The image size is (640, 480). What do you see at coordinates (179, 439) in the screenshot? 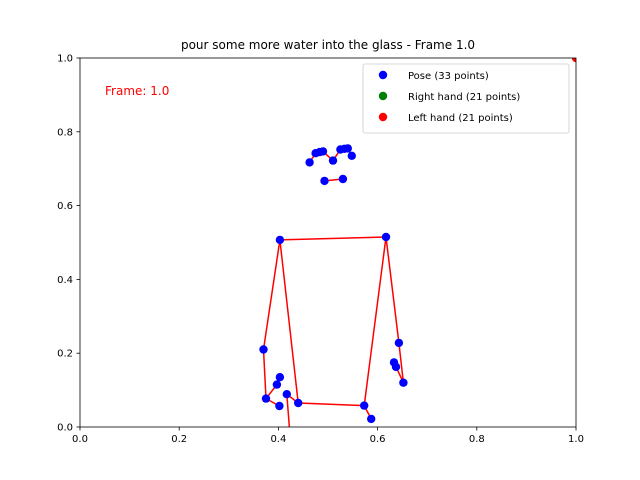
I see `x-tick-label-1: 0.2` at bounding box center [179, 439].